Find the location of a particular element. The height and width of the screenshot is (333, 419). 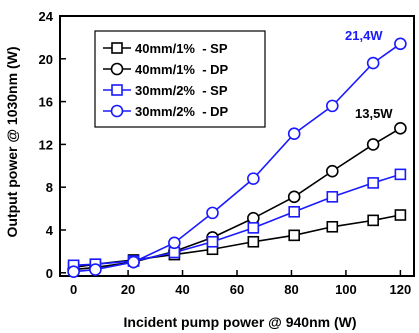

x-tick-label: 20 is located at coordinates (128, 289).